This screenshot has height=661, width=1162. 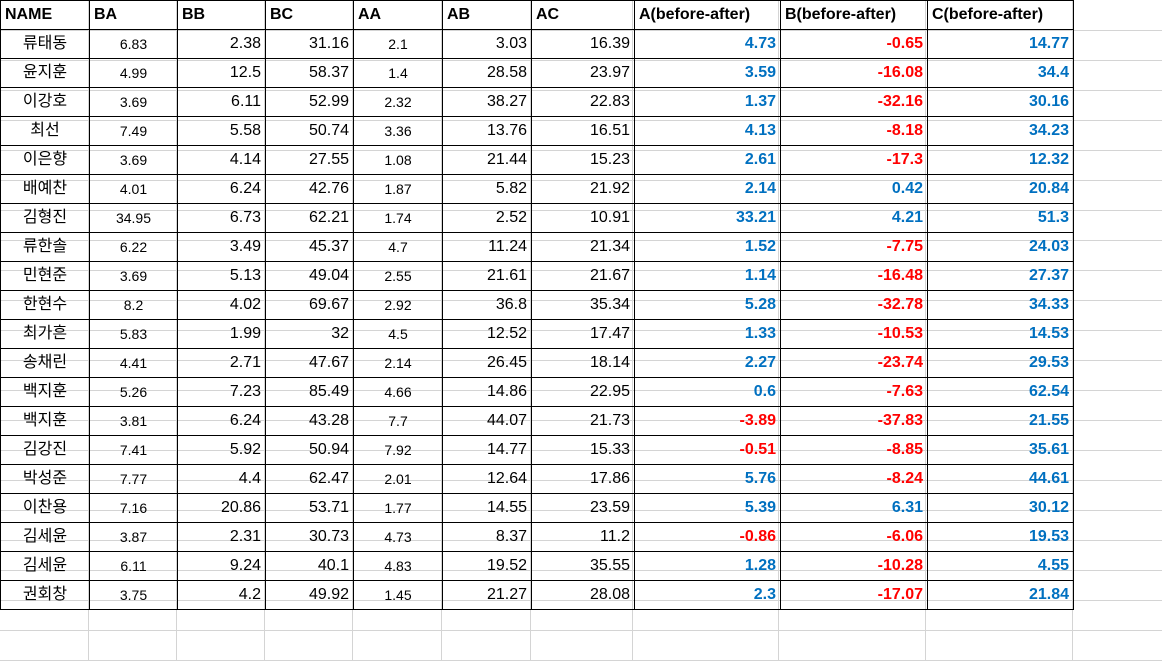 I want to click on cell-name: 송채린, so click(x=45, y=363).